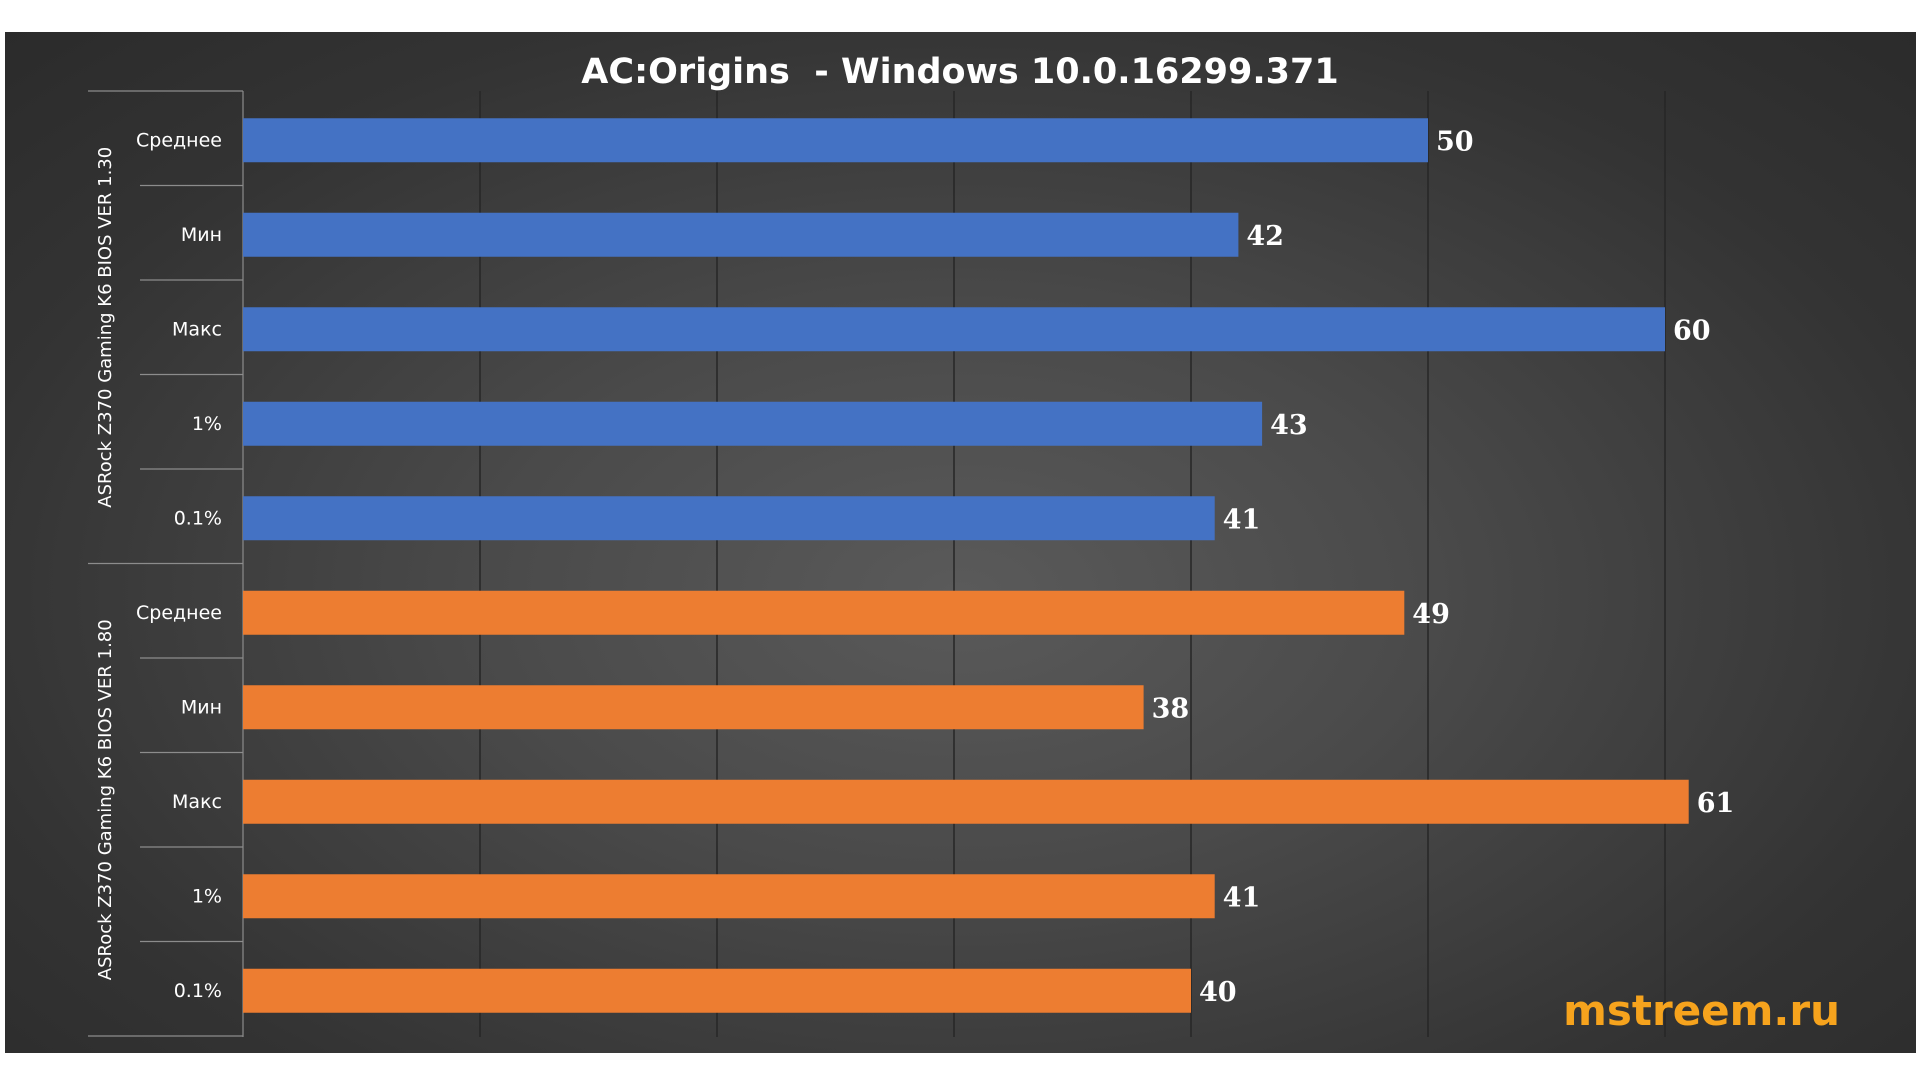  Describe the element at coordinates (1431, 614) in the screenshot. I see `data-label: 49` at that location.